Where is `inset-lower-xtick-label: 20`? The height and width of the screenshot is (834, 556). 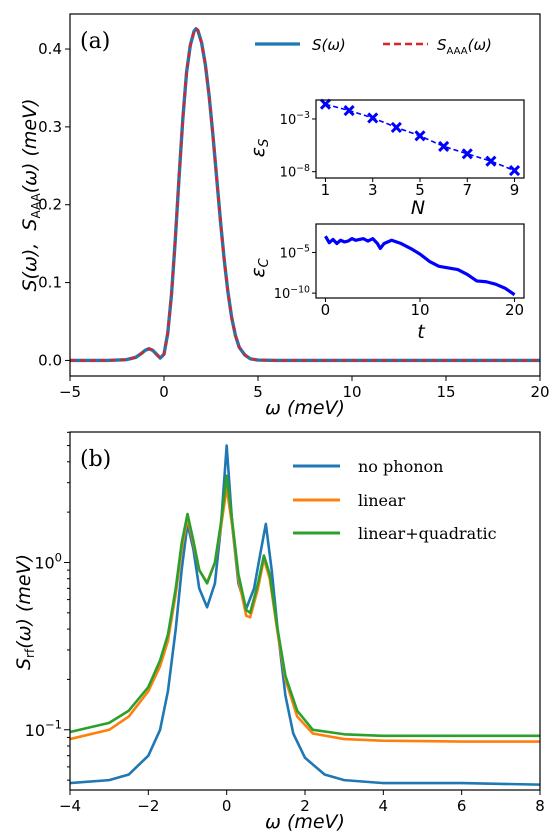
inset-lower-xtick-label: 20 is located at coordinates (514, 310).